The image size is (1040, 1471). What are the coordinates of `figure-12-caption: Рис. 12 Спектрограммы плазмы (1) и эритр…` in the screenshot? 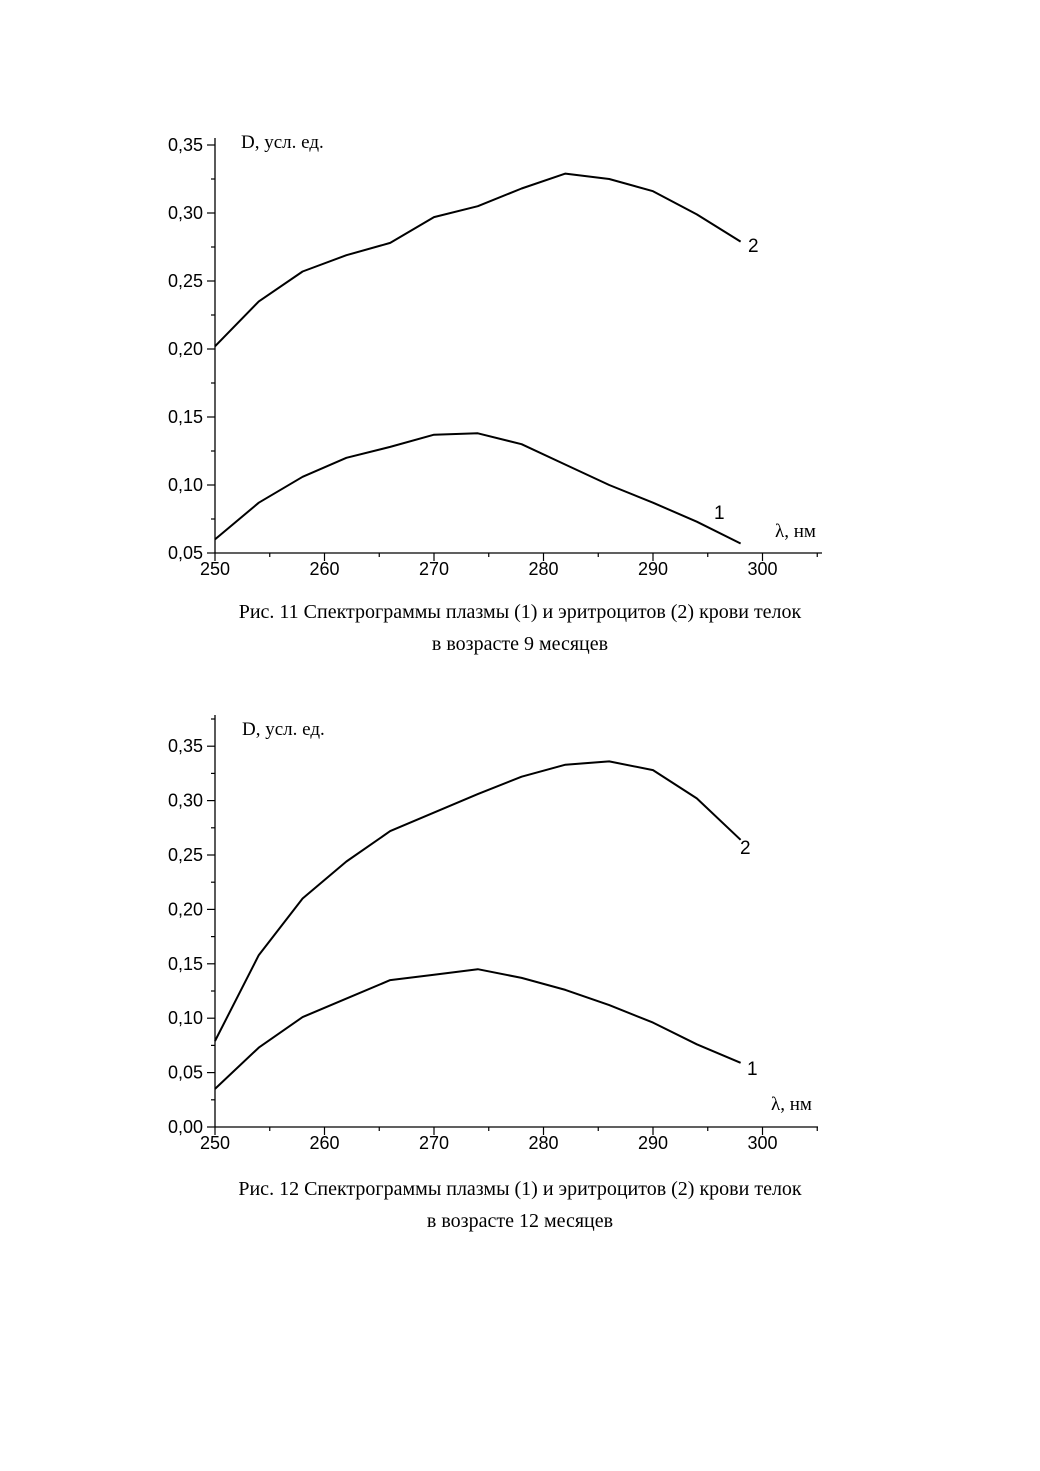 It's located at (520, 1205).